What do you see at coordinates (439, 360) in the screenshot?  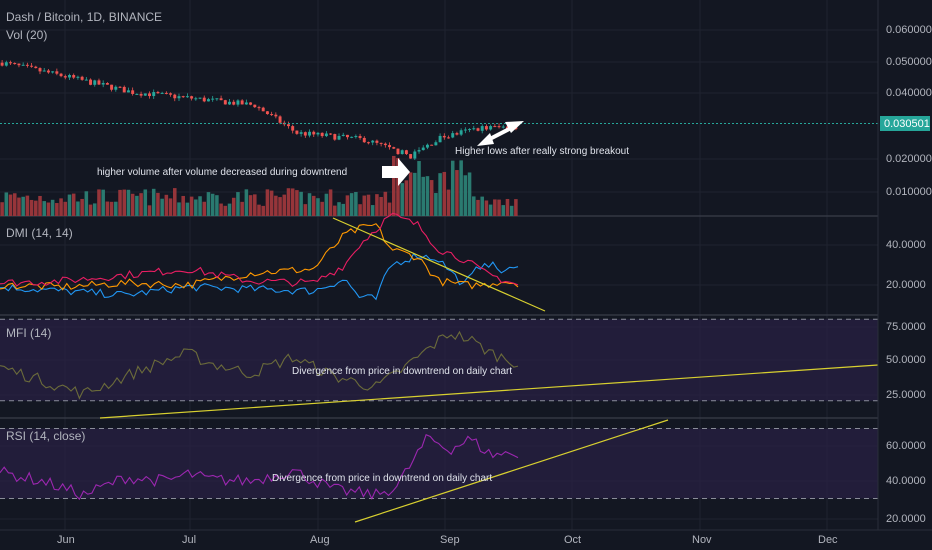 I see `mfi-pane` at bounding box center [439, 360].